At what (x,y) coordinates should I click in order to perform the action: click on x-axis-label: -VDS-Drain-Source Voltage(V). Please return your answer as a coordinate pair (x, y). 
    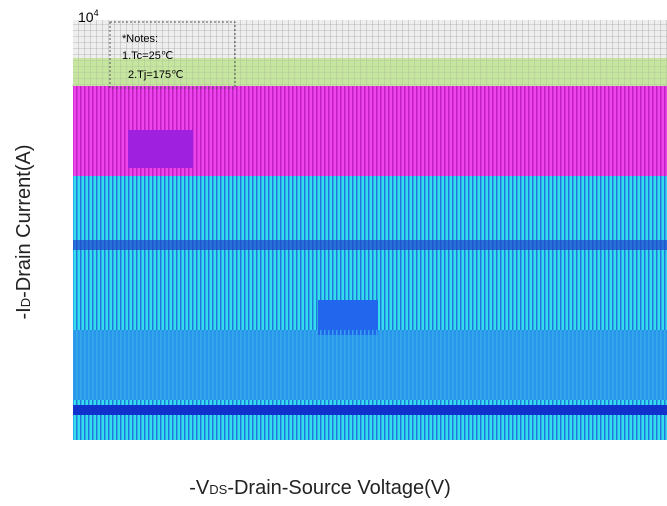
    Looking at the image, I should click on (320, 488).